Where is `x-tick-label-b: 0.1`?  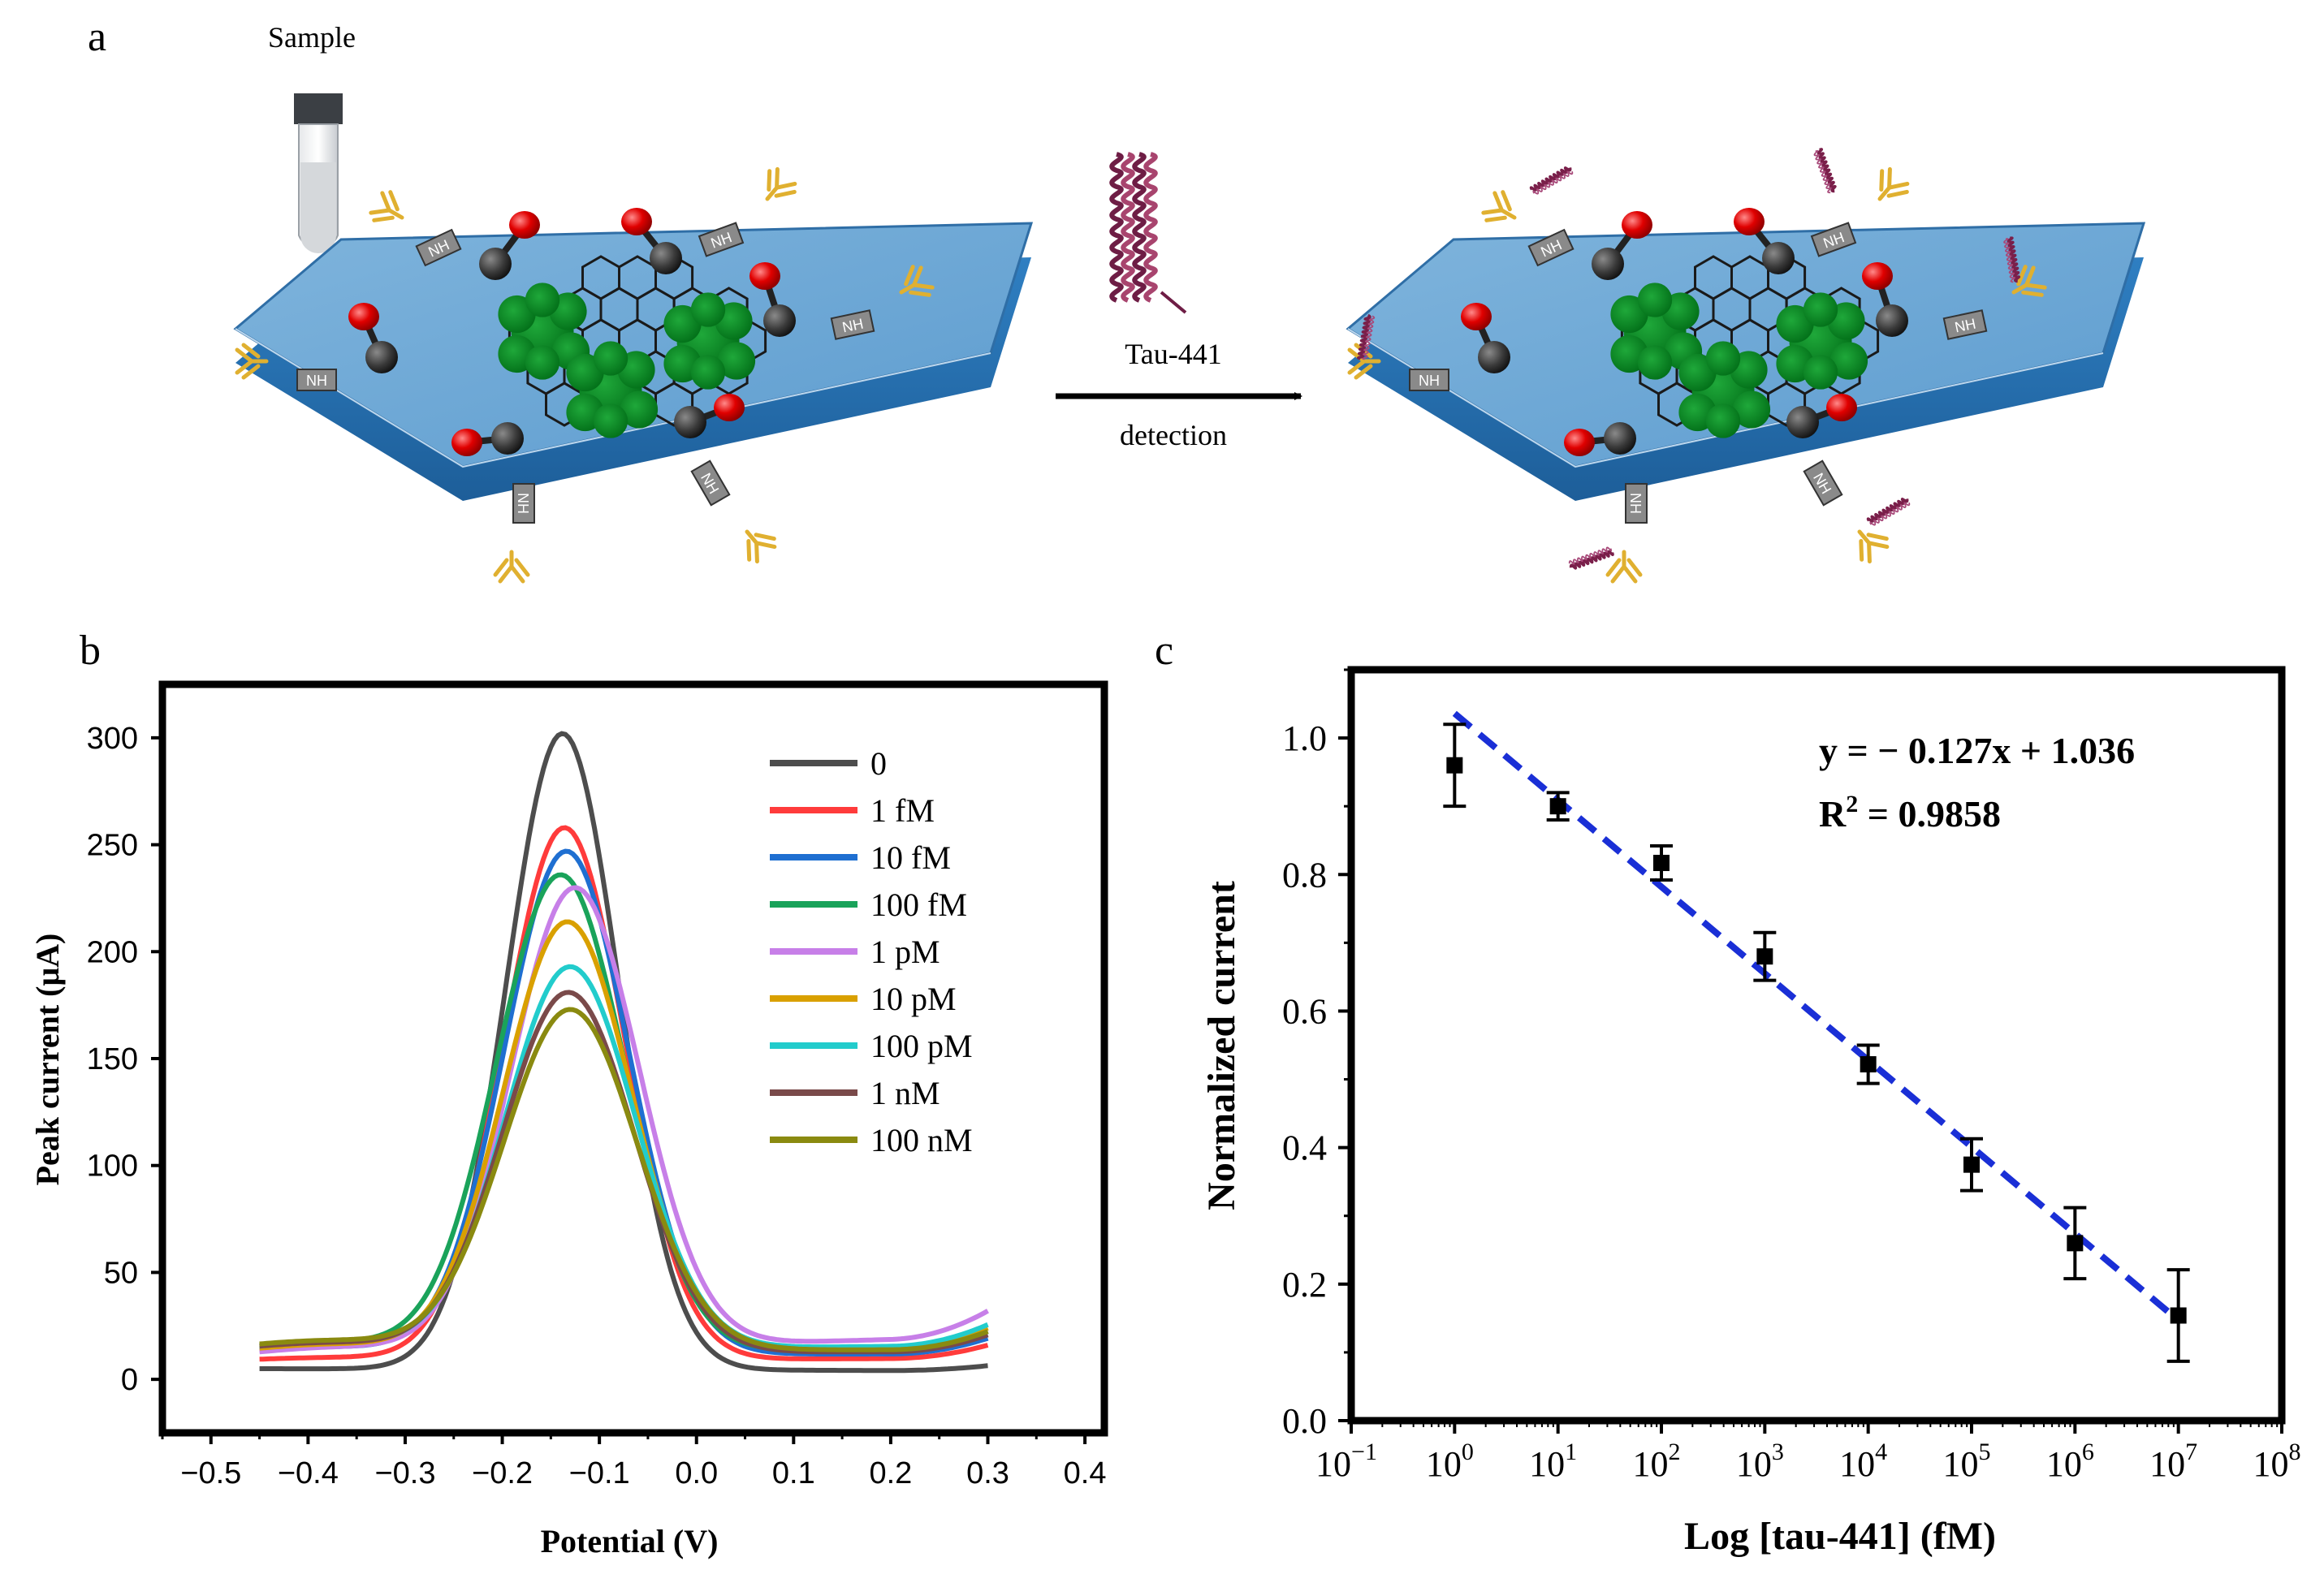 x-tick-label-b: 0.1 is located at coordinates (793, 1473).